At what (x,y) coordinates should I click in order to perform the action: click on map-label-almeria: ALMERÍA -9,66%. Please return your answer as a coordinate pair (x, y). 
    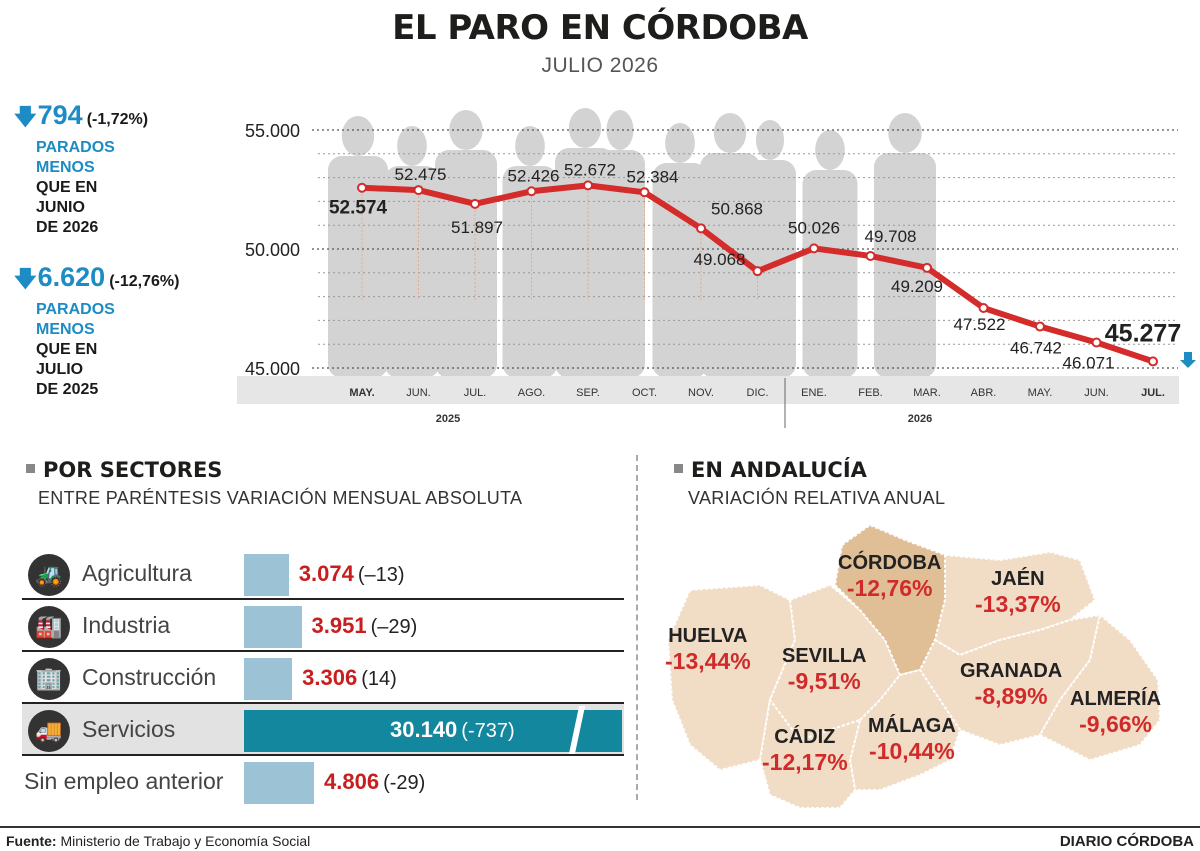
    Looking at the image, I should click on (1116, 712).